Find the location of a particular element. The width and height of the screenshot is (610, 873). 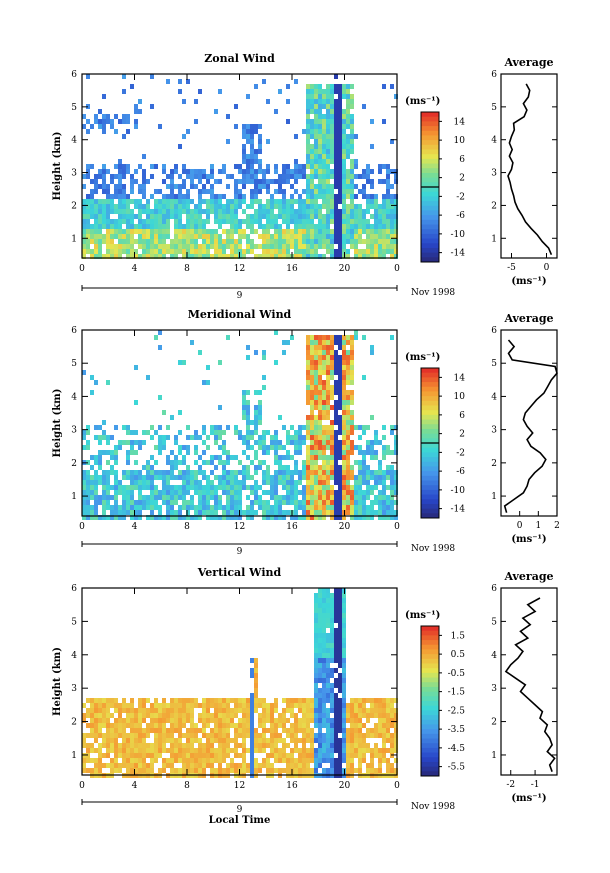

colorbar-segment is located at coordinates (430, 422).